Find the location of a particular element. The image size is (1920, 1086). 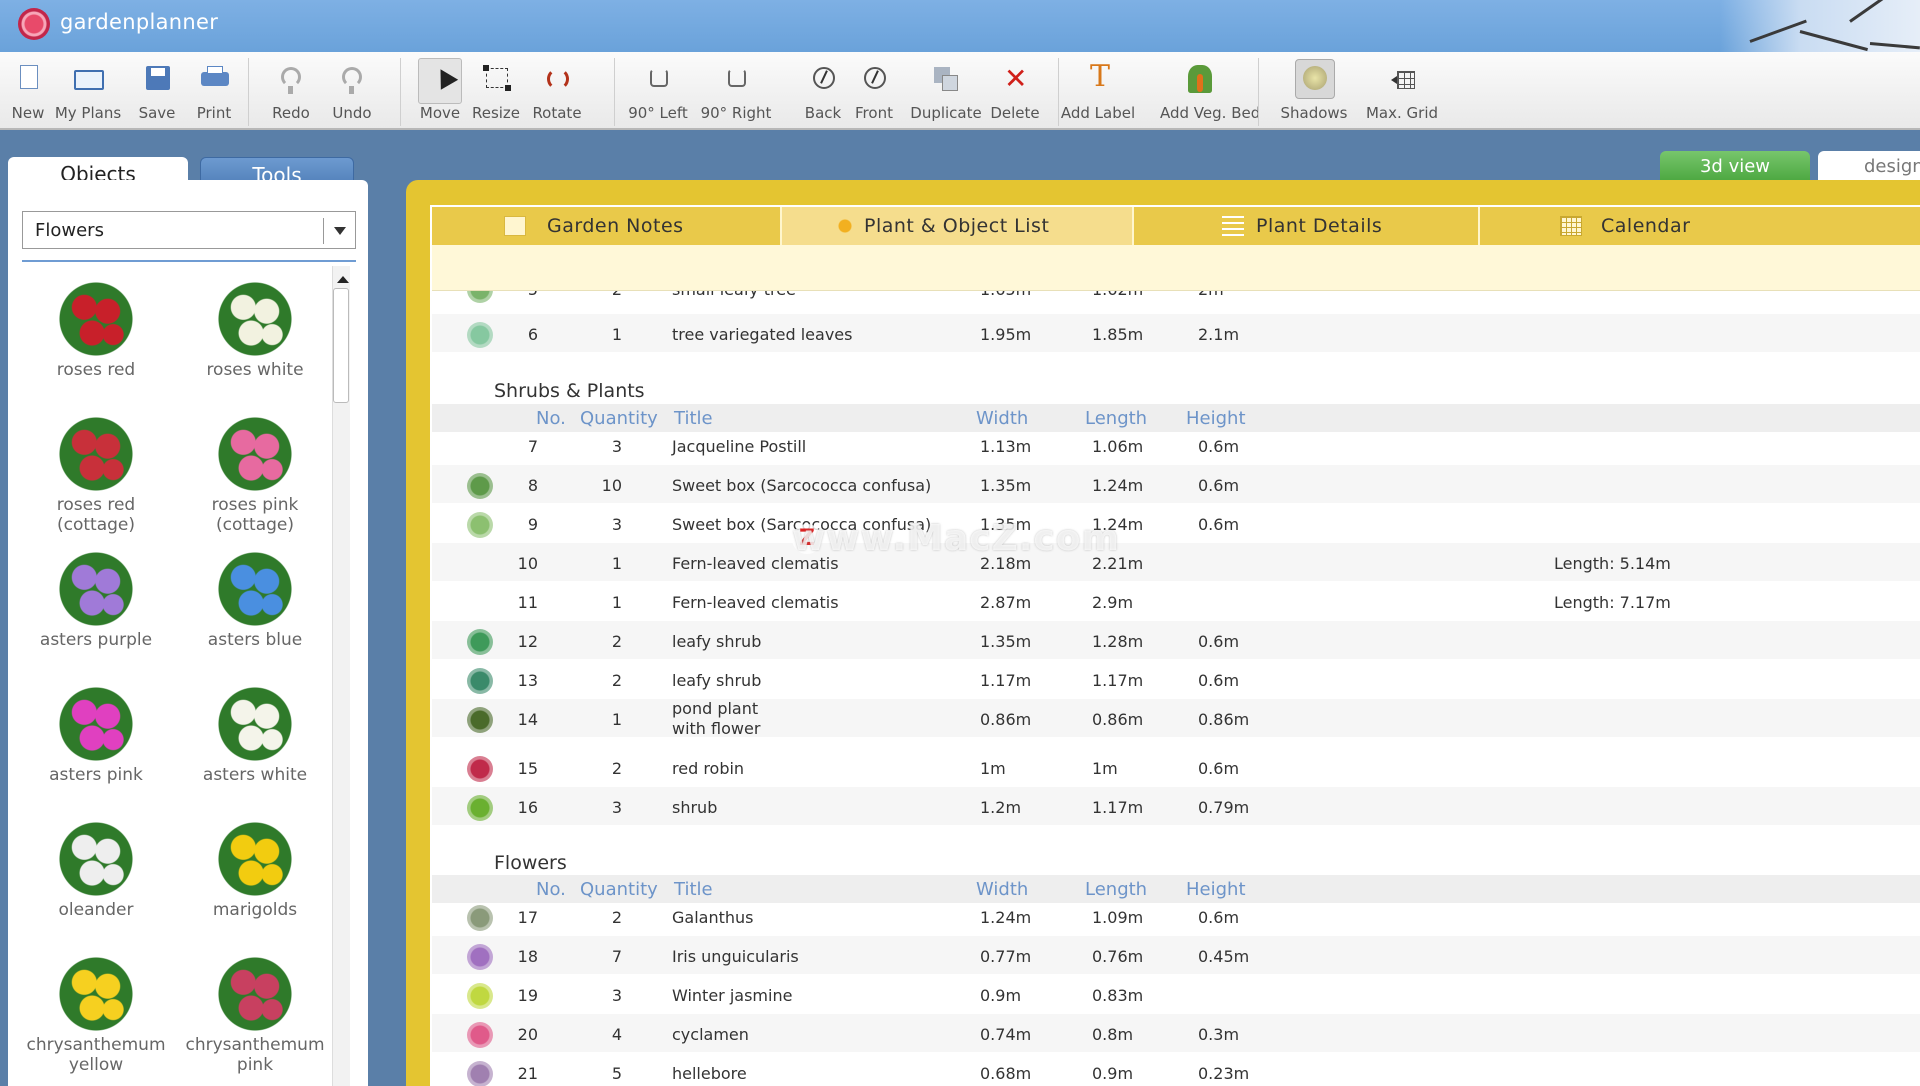

object-tile-roses-red: roses red is located at coordinates (96, 330).